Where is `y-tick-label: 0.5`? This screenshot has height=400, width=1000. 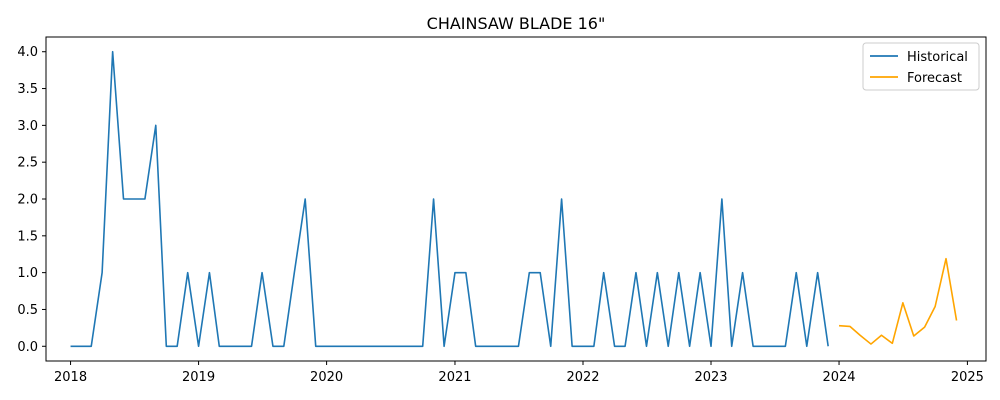
y-tick-label: 0.5 is located at coordinates (27, 310).